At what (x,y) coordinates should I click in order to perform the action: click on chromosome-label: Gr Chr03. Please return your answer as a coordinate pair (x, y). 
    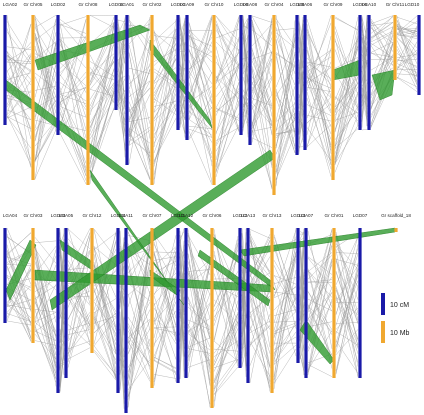
    Looking at the image, I should click on (33, 215).